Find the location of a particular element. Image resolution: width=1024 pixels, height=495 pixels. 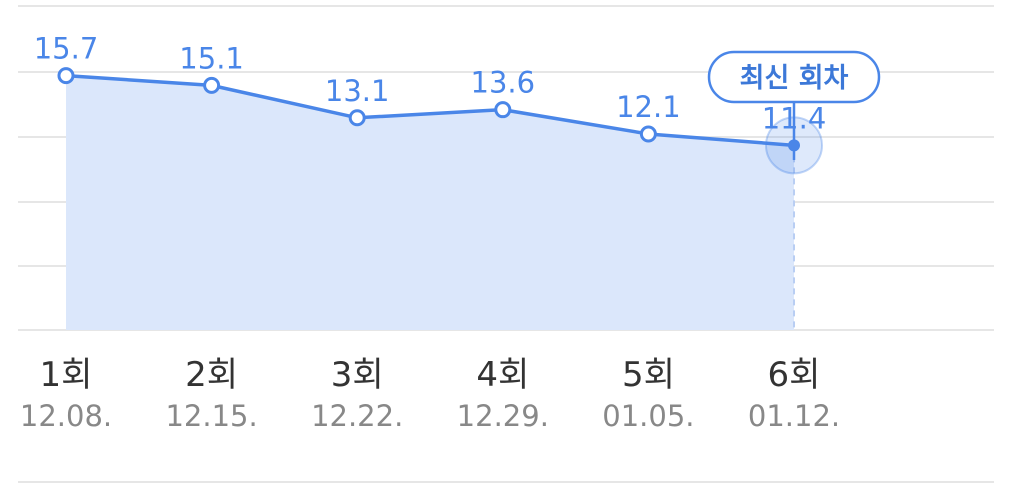

x-tick-label: 3회 is located at coordinates (357, 375).